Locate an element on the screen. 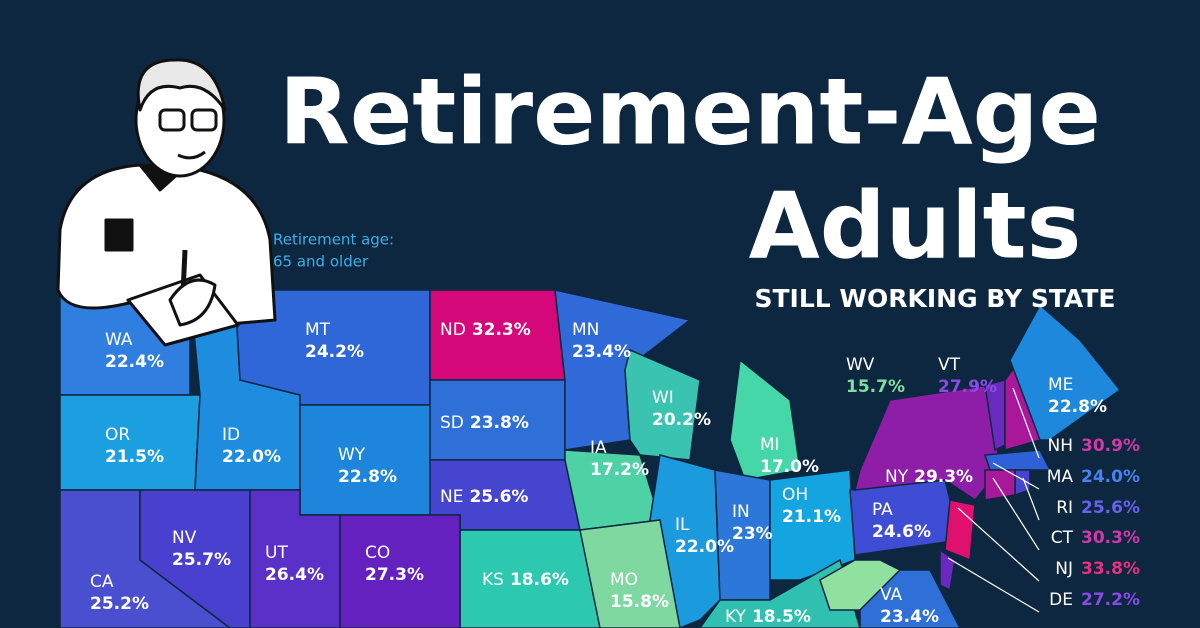 The height and width of the screenshot is (628, 1200). state-code: NJ is located at coordinates (1064, 569).